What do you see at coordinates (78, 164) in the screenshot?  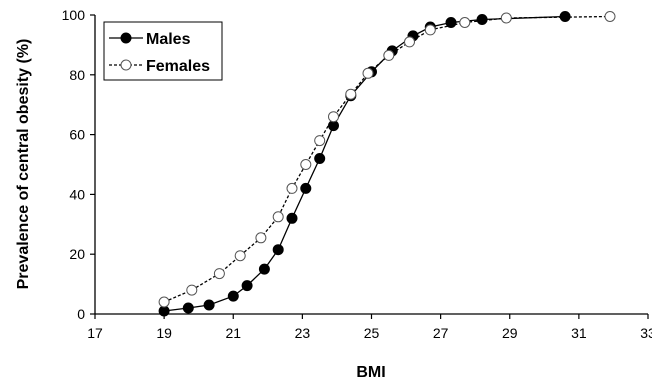 I see `y-axis-ticks: 0 20 40 60 80 100` at bounding box center [78, 164].